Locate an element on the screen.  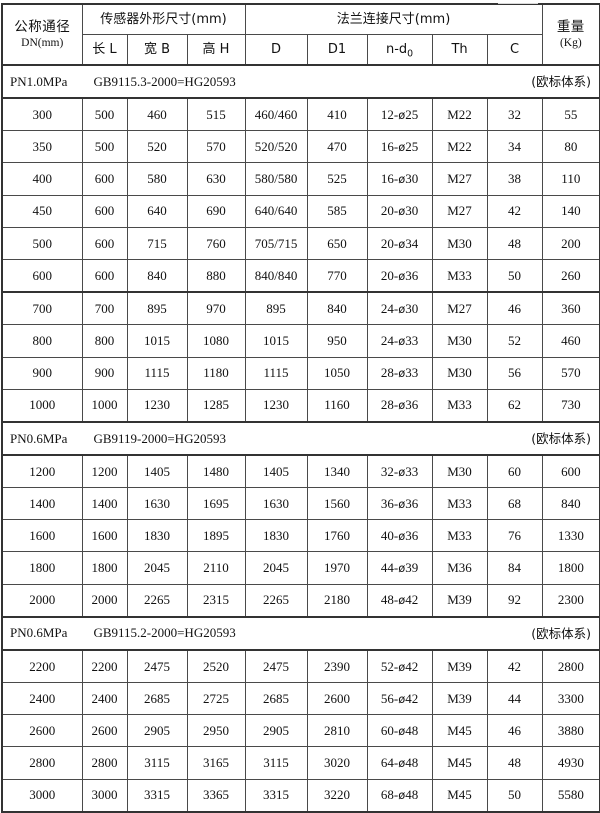
cell-height-h: 1080 is located at coordinates (216, 341).